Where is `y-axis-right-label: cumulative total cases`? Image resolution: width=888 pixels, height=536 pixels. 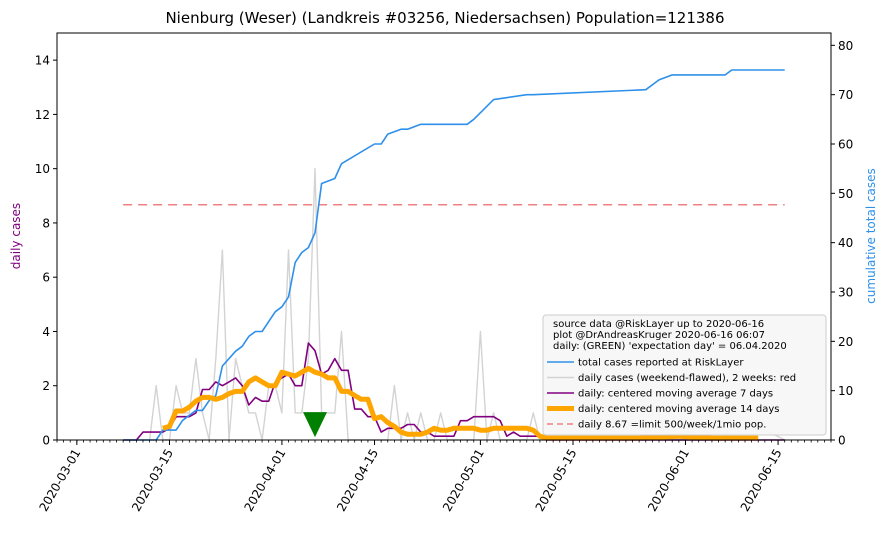 y-axis-right-label: cumulative total cases is located at coordinates (871, 236).